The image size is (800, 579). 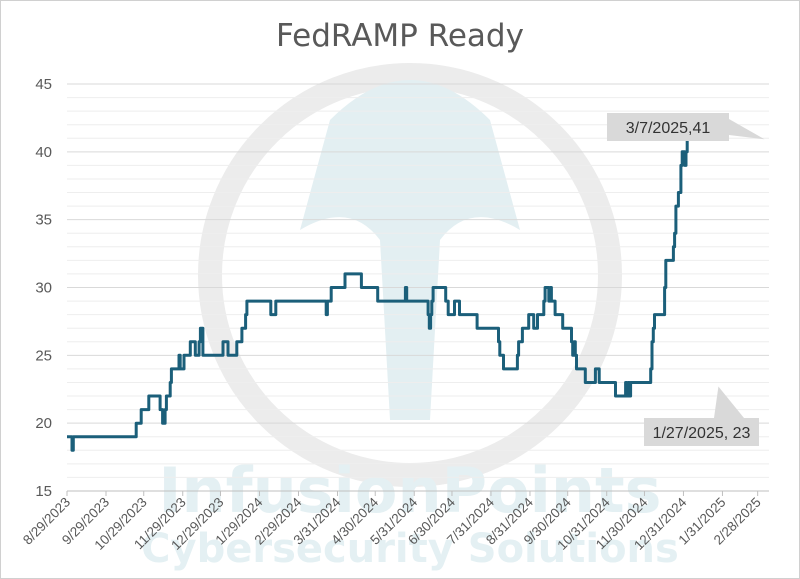 What do you see at coordinates (410, 549) in the screenshot?
I see `watermark-tagline: Cybersecurity Solutions` at bounding box center [410, 549].